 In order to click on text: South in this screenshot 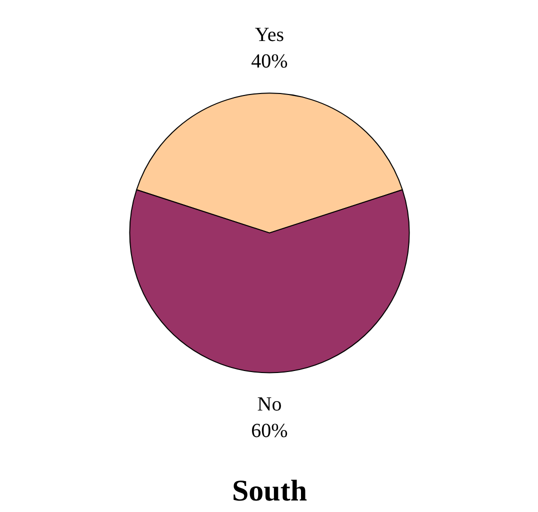, I will do `click(270, 491)`.